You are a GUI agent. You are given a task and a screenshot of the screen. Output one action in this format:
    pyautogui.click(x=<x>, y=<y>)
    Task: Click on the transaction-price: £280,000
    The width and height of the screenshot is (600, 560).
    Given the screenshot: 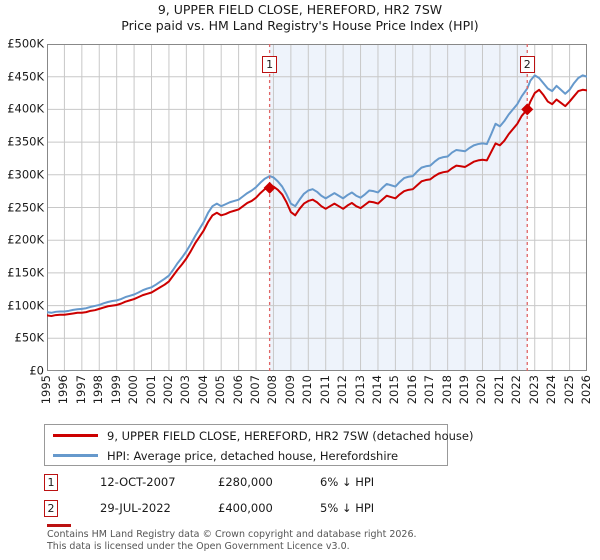 What is the action you would take?
    pyautogui.click(x=245, y=482)
    